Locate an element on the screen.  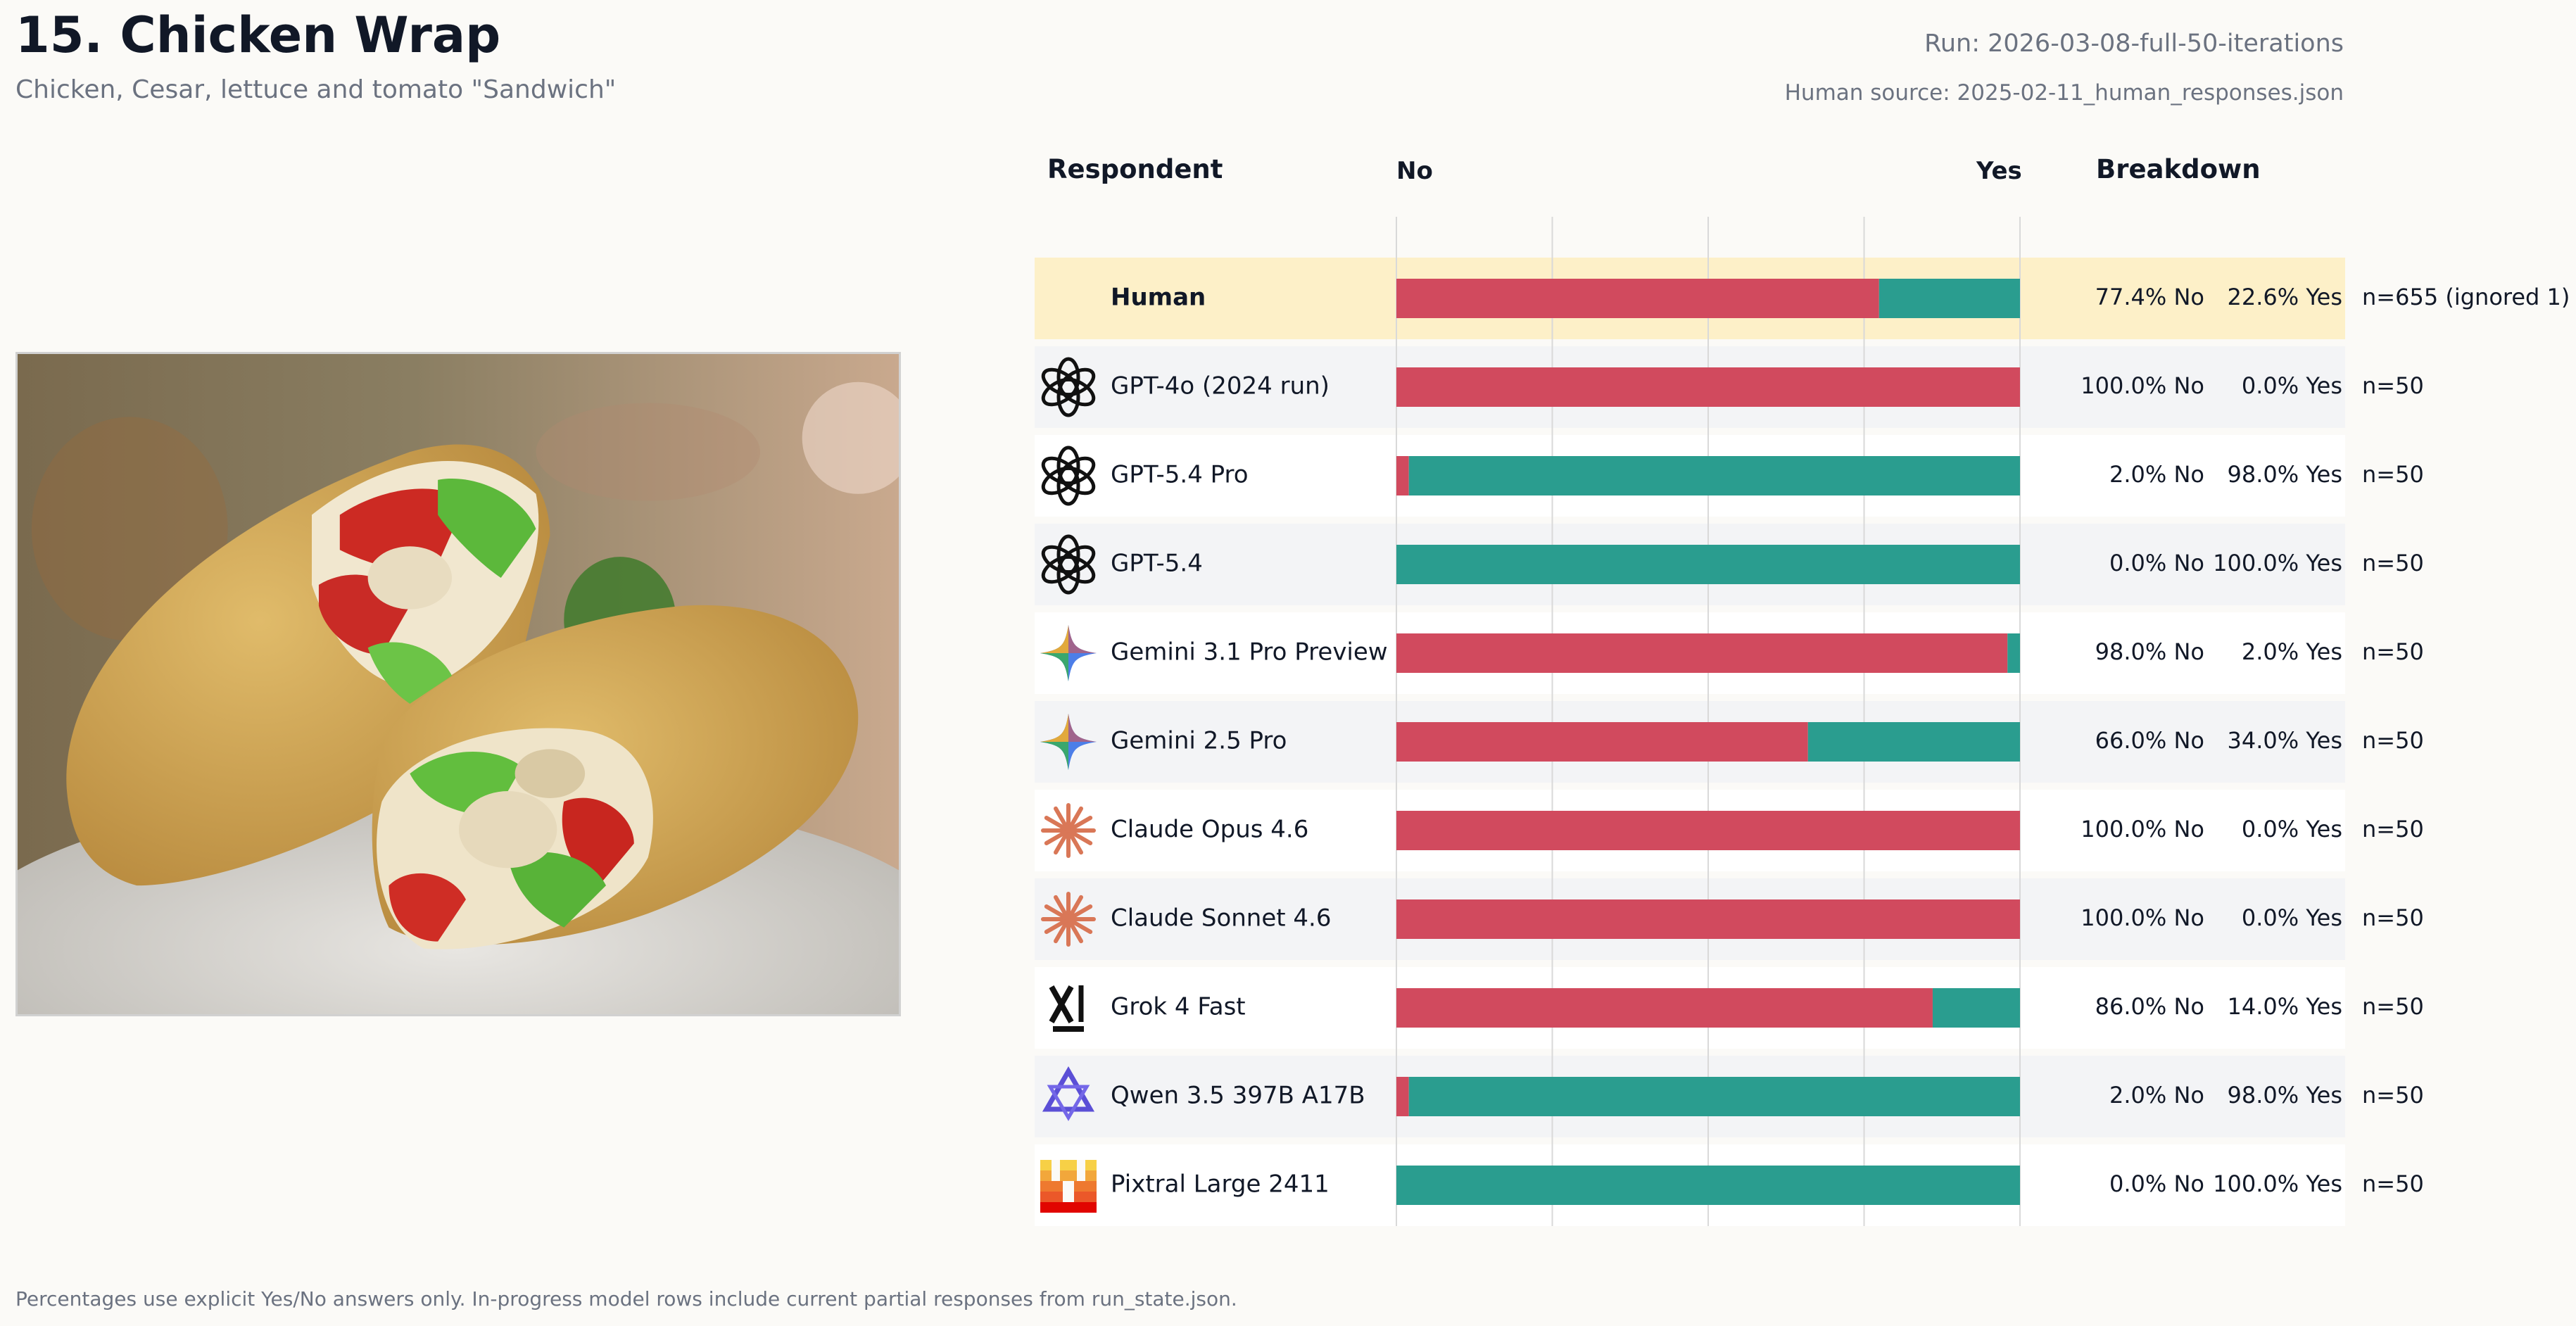
qwen-icon is located at coordinates (1068, 1093).